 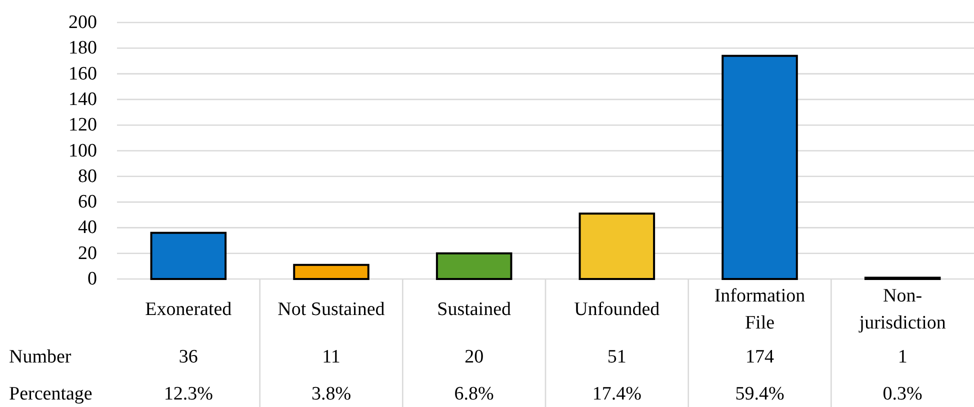 What do you see at coordinates (82, 22) in the screenshot?
I see `y-tick-label: 200` at bounding box center [82, 22].